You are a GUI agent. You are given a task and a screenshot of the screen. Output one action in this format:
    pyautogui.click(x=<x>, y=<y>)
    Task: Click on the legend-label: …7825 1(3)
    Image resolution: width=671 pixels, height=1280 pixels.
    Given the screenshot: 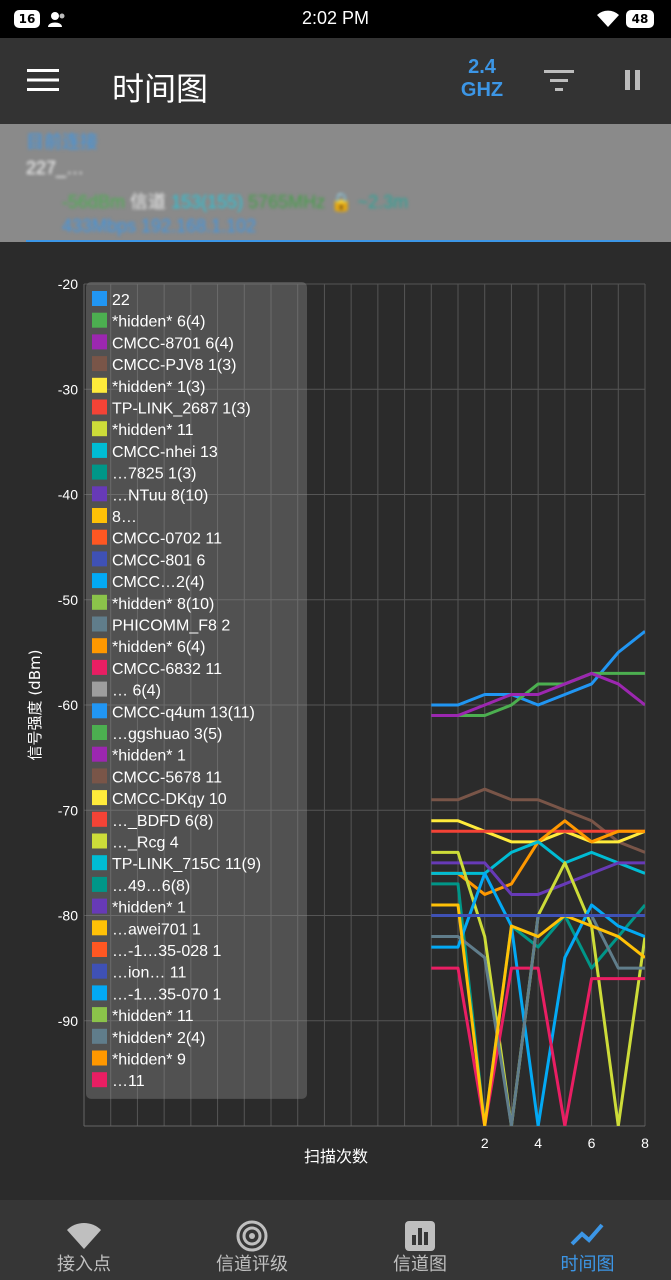 What is the action you would take?
    pyautogui.click(x=154, y=474)
    